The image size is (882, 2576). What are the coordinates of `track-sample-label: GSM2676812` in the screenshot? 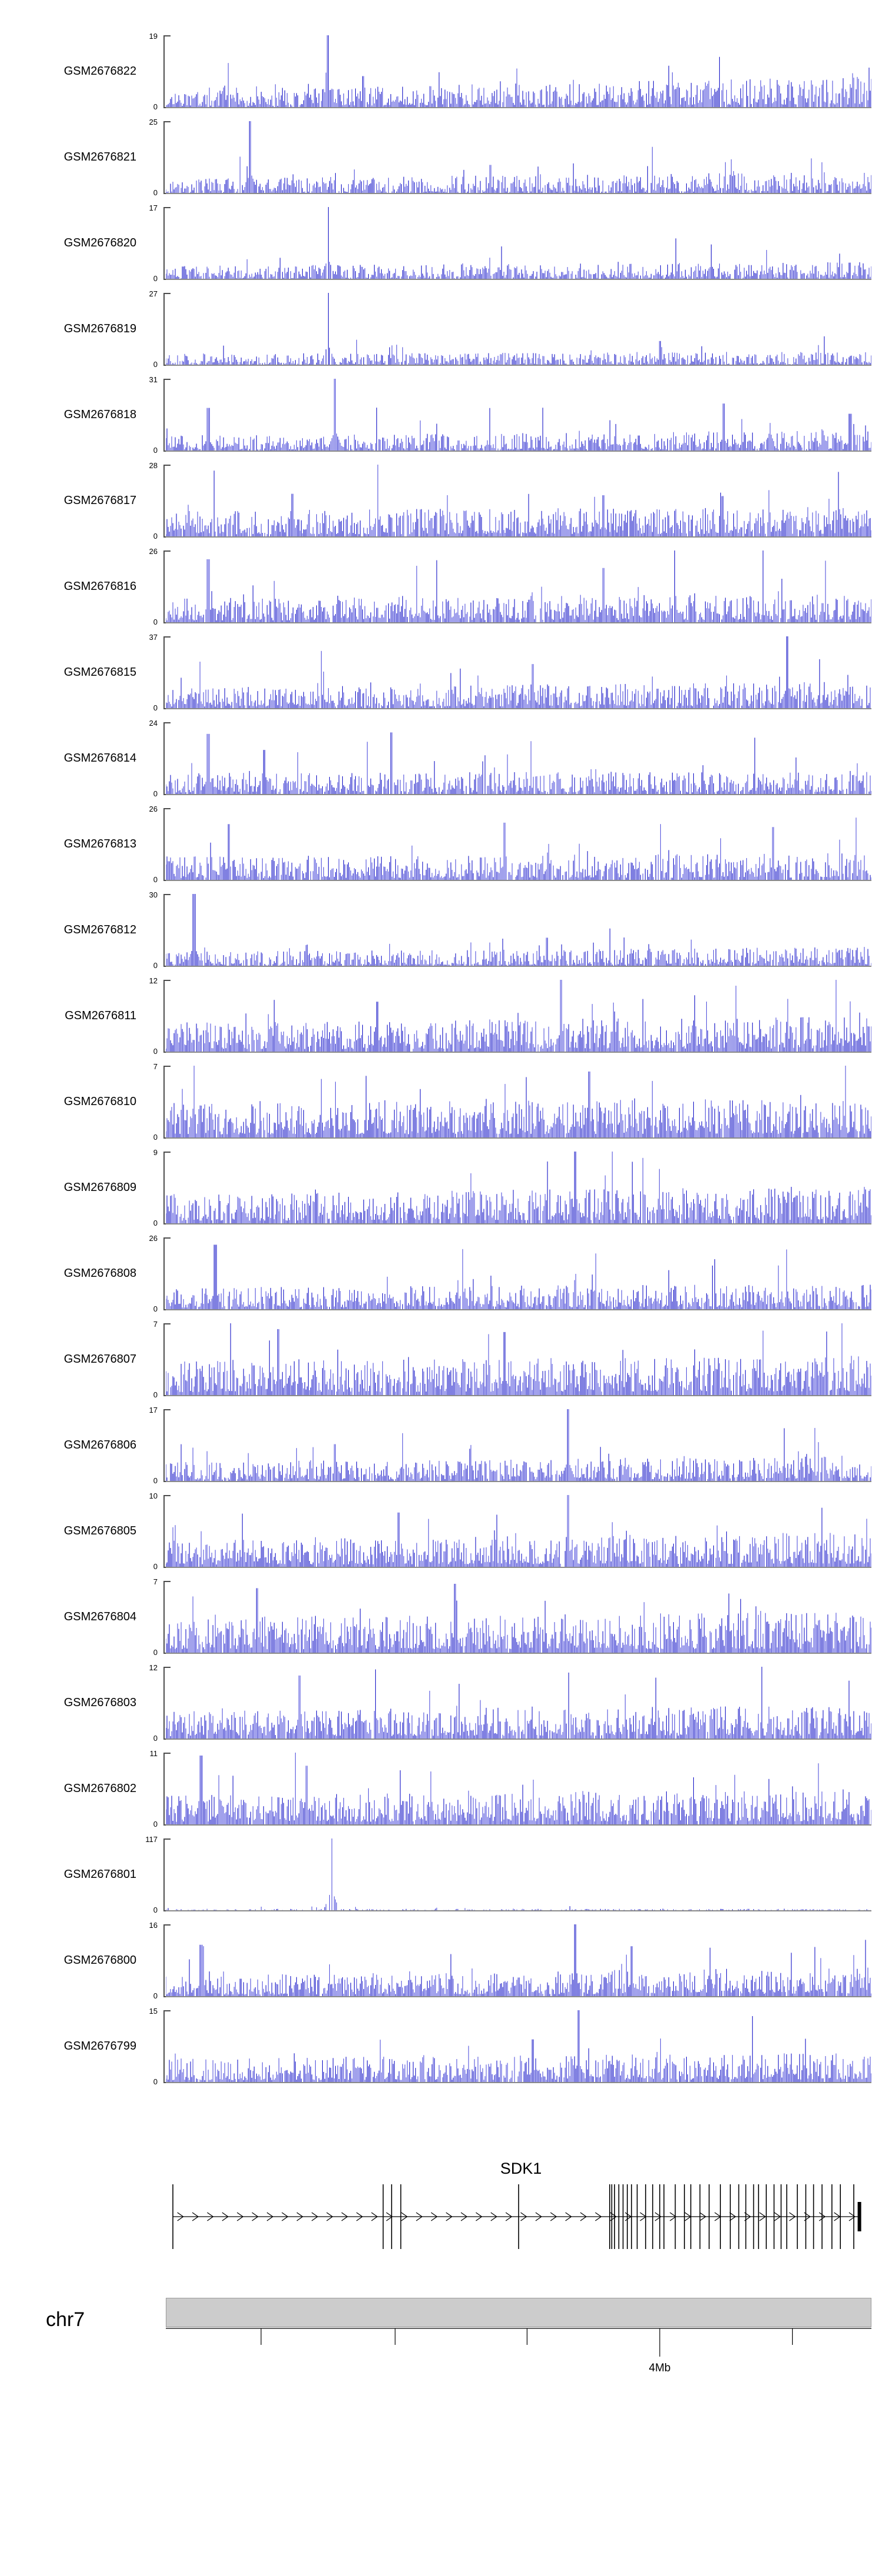 It's located at (100, 929).